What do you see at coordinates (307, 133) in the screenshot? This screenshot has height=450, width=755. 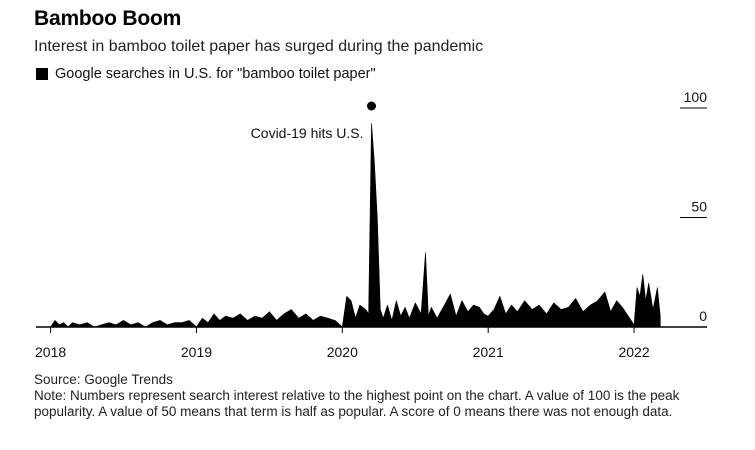 I see `annotation-label-0: Covid-19 hits U.S.` at bounding box center [307, 133].